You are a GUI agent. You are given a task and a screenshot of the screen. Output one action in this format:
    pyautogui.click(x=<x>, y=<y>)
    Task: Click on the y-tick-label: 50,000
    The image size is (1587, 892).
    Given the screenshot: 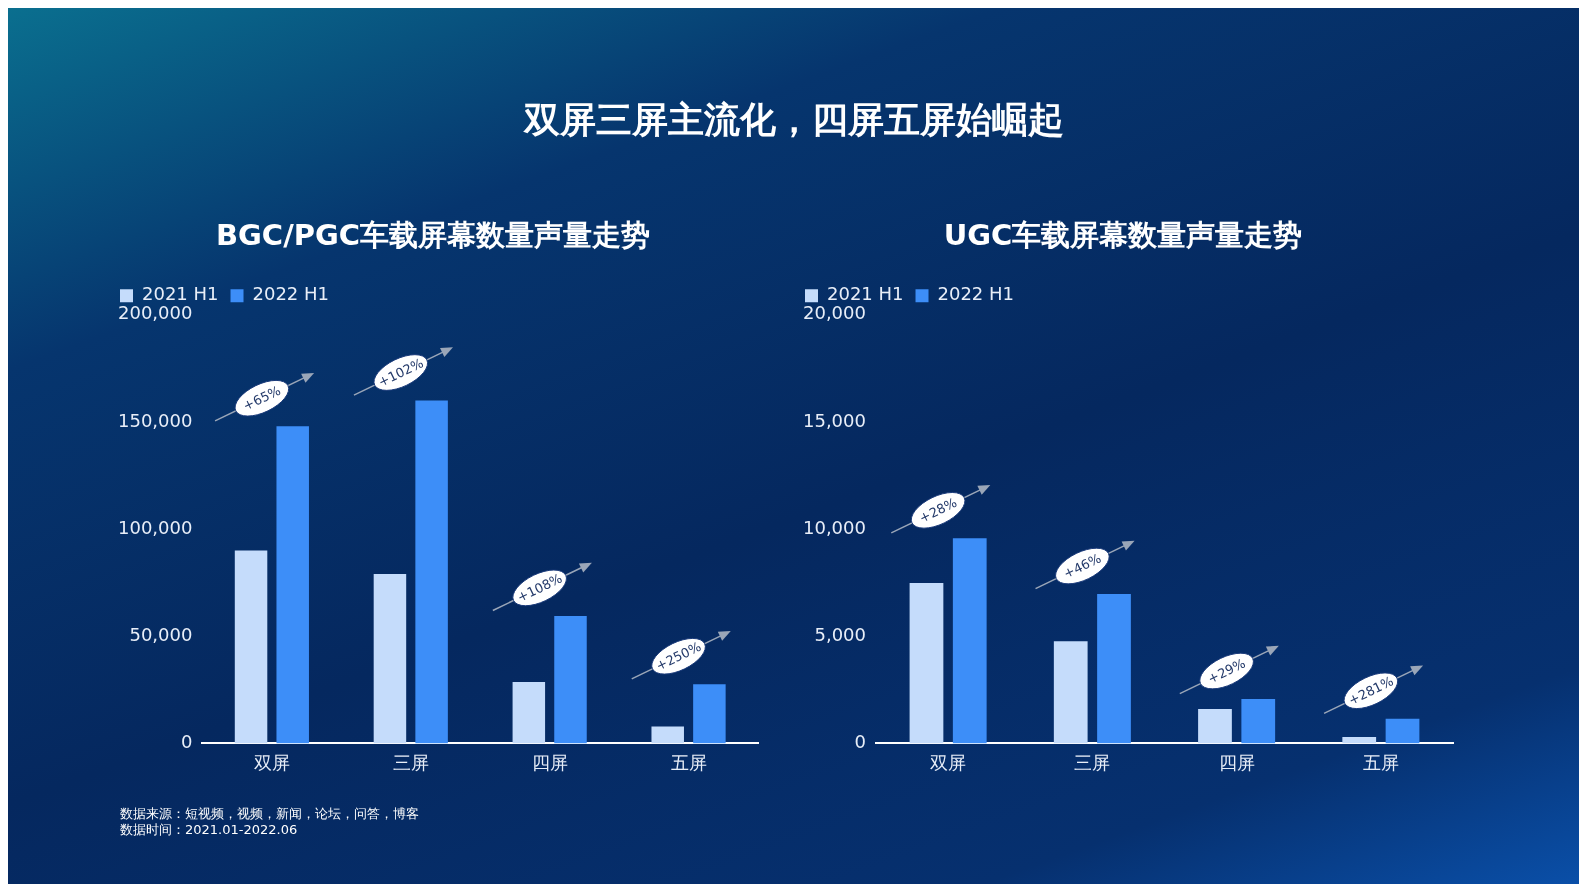 What is the action you would take?
    pyautogui.click(x=161, y=634)
    